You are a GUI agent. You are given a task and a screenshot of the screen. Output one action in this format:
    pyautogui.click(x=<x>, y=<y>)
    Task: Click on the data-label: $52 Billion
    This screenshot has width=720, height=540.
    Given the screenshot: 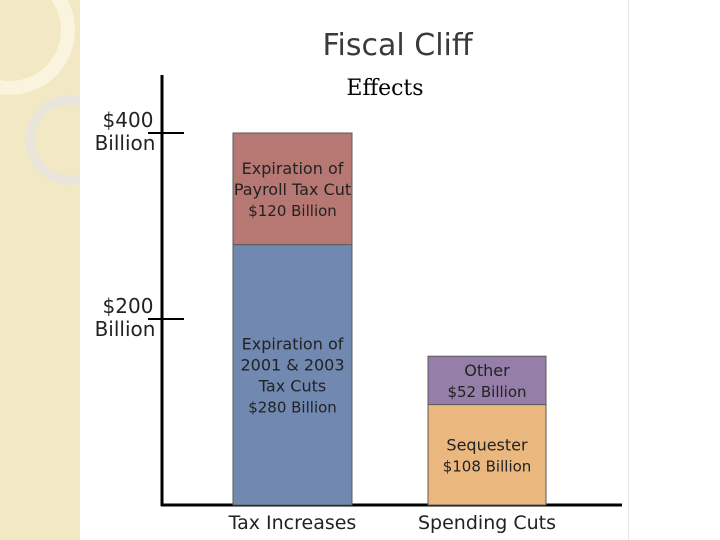 What is the action you would take?
    pyautogui.click(x=486, y=392)
    